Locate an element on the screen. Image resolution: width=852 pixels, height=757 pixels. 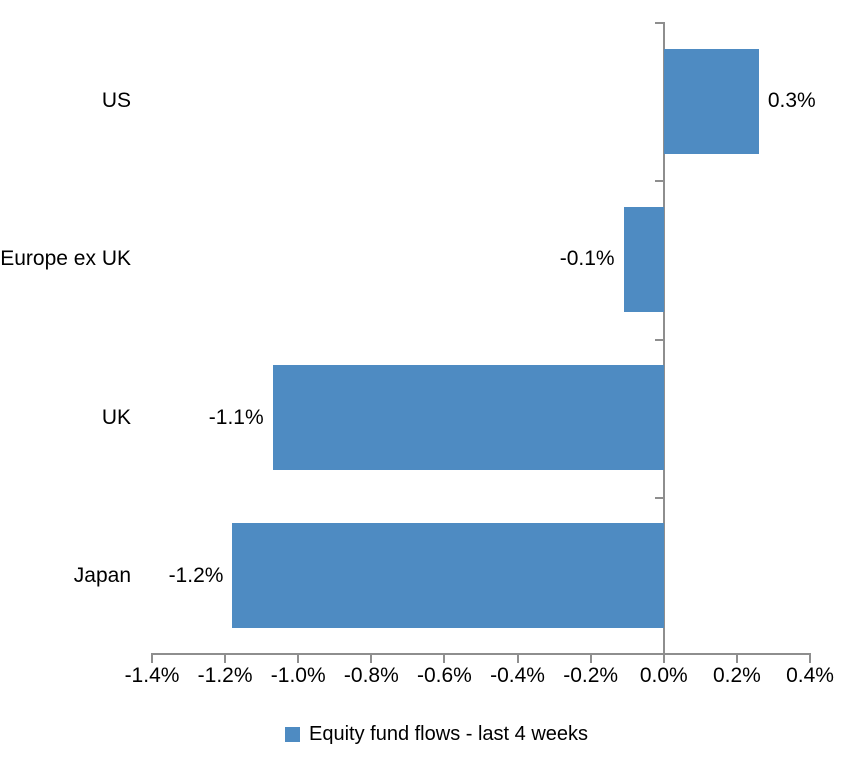
legend: Equity fund flows - last 4 weeks is located at coordinates (436, 734).